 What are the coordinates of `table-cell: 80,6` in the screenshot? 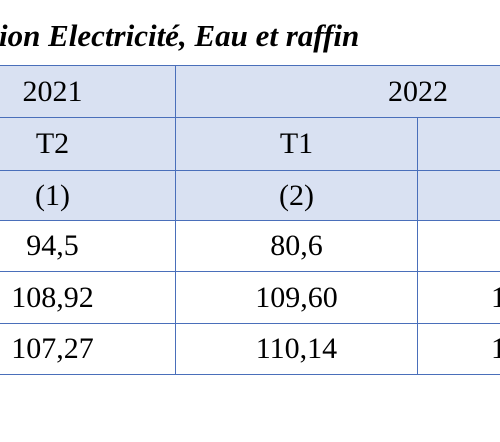 It's located at (296, 246).